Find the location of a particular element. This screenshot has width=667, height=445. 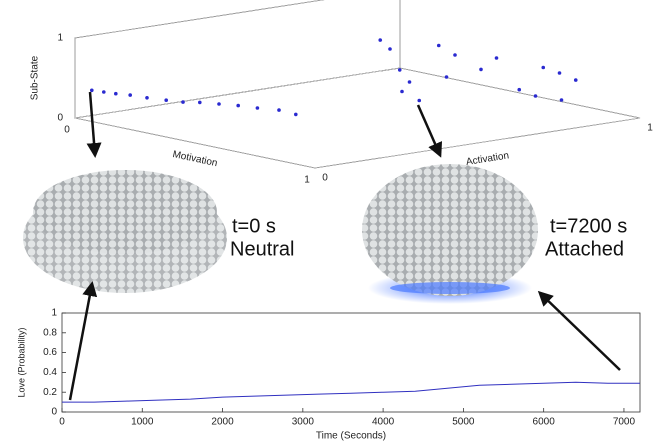

y-tick-label: 0.4 is located at coordinates (50, 372).